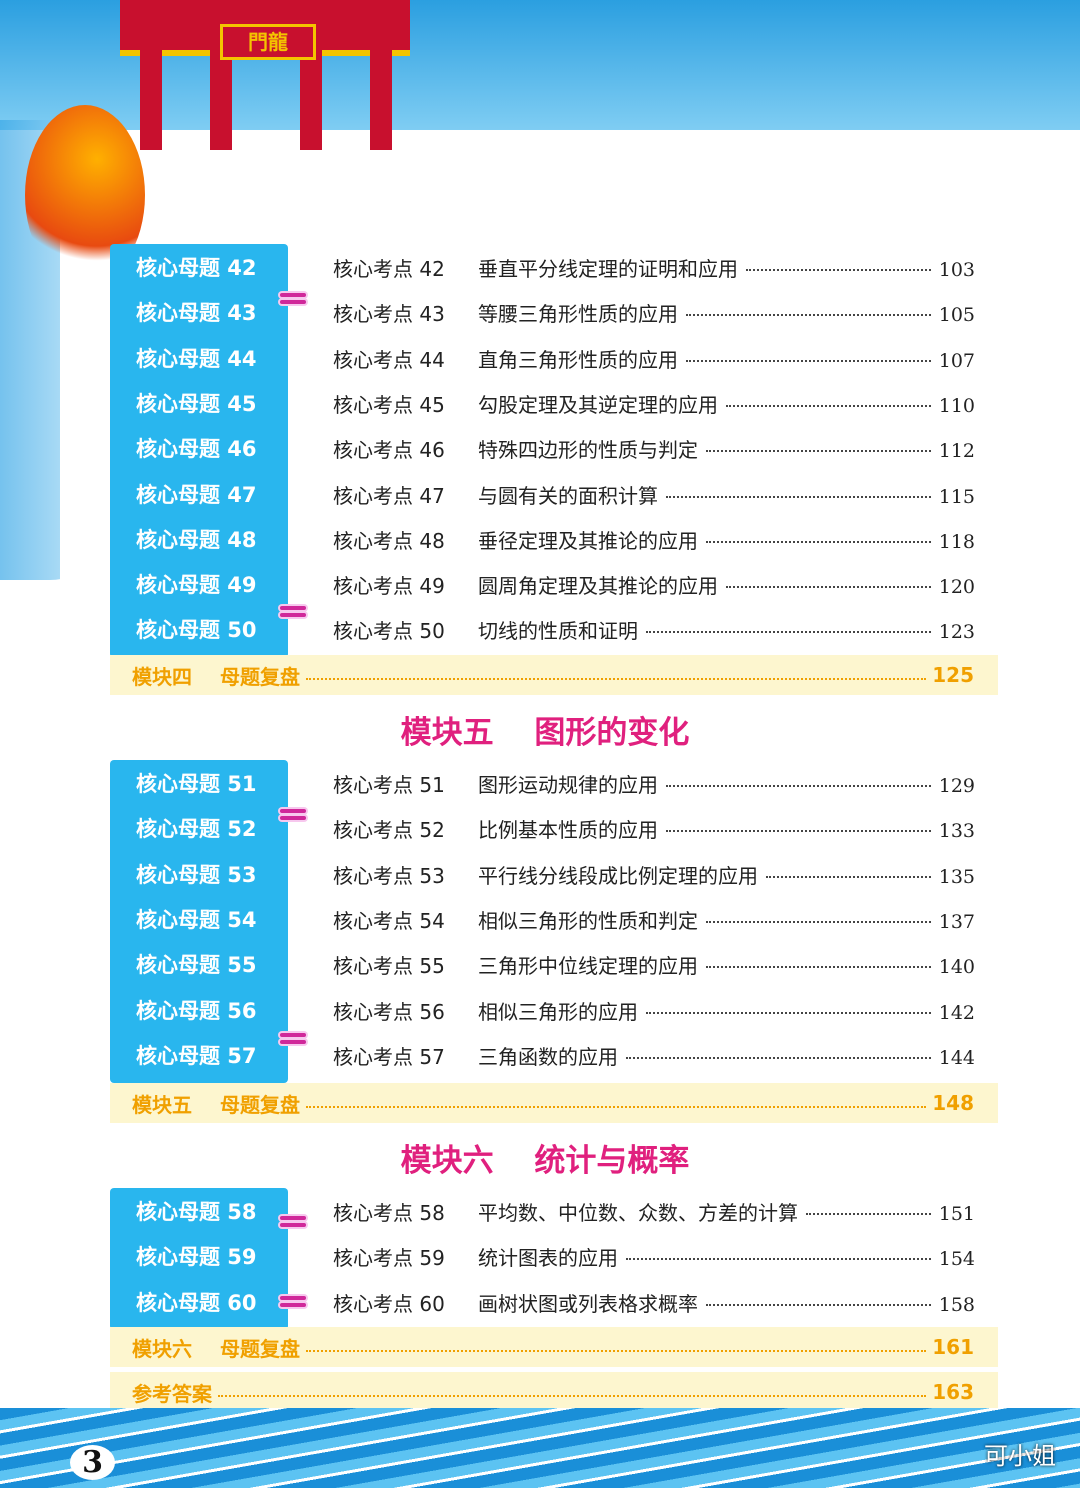  I want to click on mother-problem-label: 核心母题 51, so click(196, 784).